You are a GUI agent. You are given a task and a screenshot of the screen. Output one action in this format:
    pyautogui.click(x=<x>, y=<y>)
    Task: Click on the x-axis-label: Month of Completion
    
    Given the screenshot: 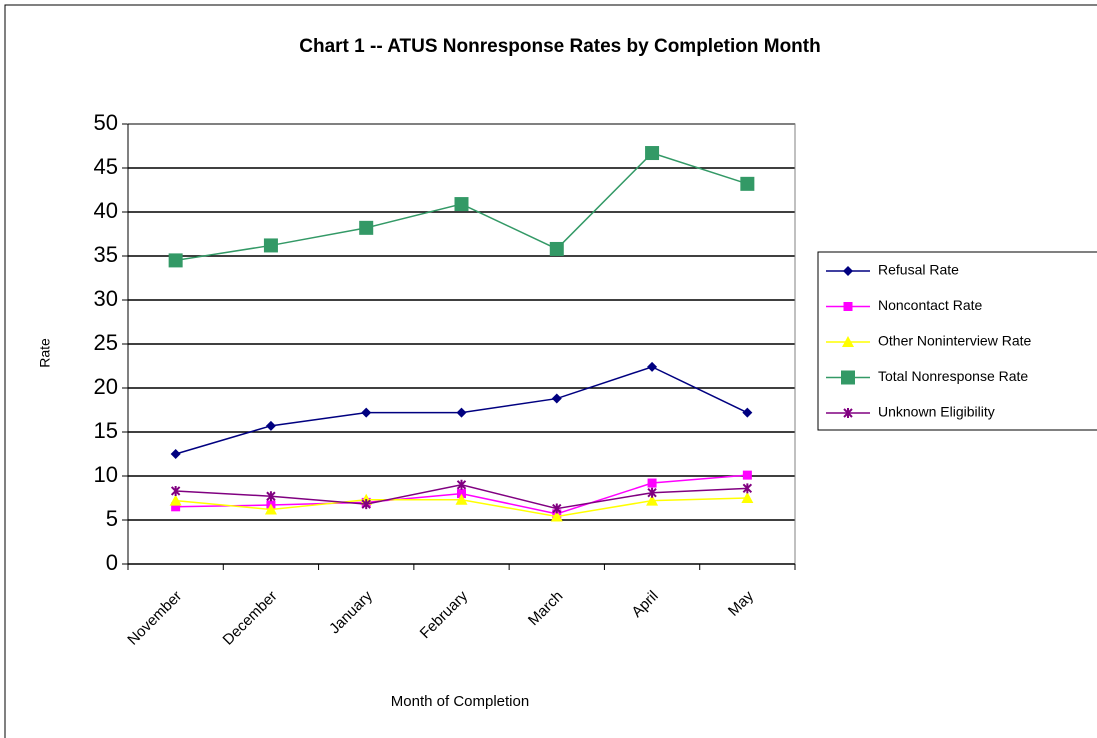 What is the action you would take?
    pyautogui.click(x=460, y=701)
    